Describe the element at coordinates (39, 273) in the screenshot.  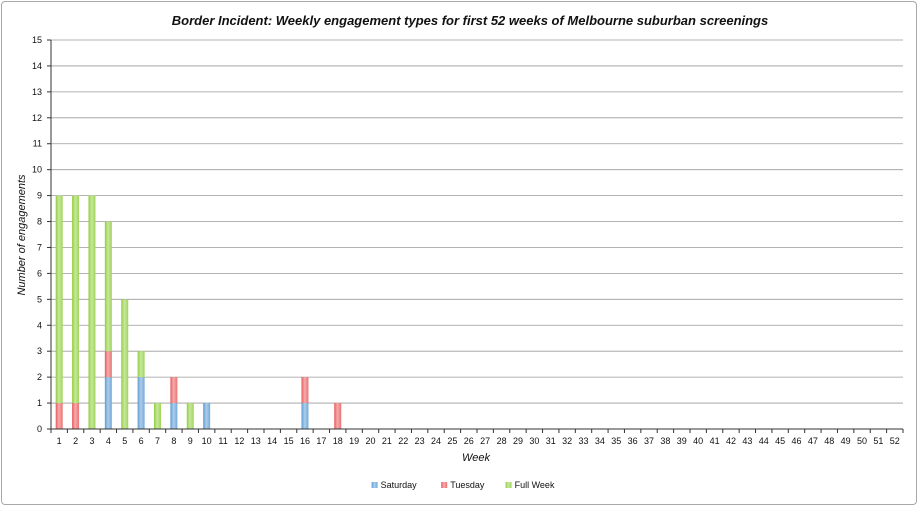
I see `y-tick-label: 6` at that location.